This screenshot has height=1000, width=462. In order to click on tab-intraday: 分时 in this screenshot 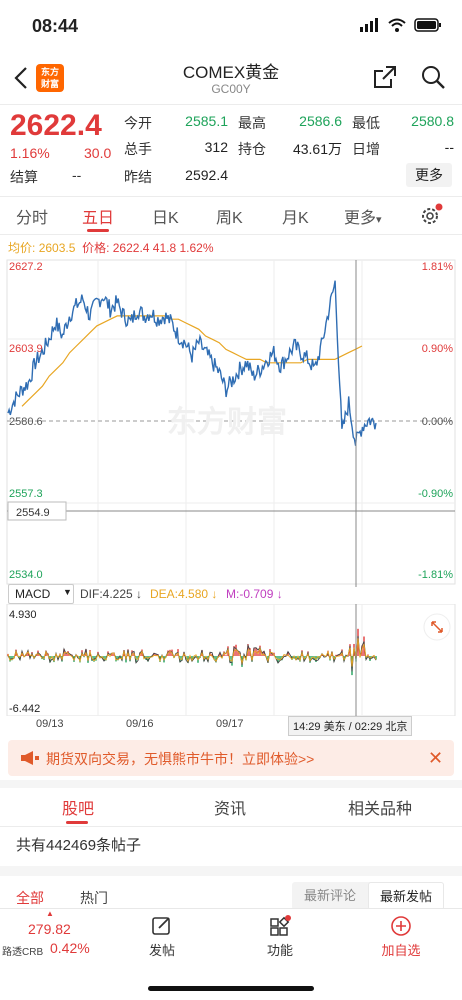, I will do `click(32, 218)`.